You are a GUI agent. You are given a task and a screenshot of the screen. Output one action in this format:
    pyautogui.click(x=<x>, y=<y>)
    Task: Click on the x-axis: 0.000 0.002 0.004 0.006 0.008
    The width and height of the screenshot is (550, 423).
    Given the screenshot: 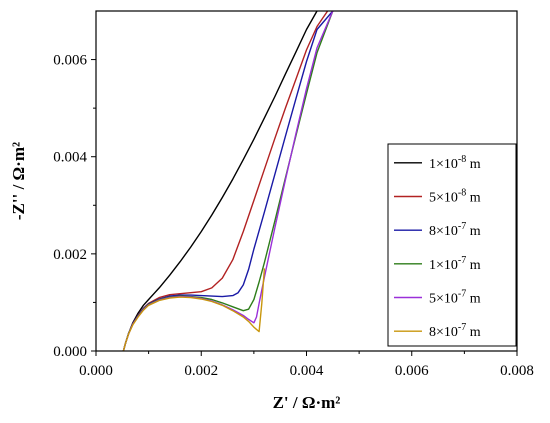 What is the action you would take?
    pyautogui.click(x=306, y=365)
    